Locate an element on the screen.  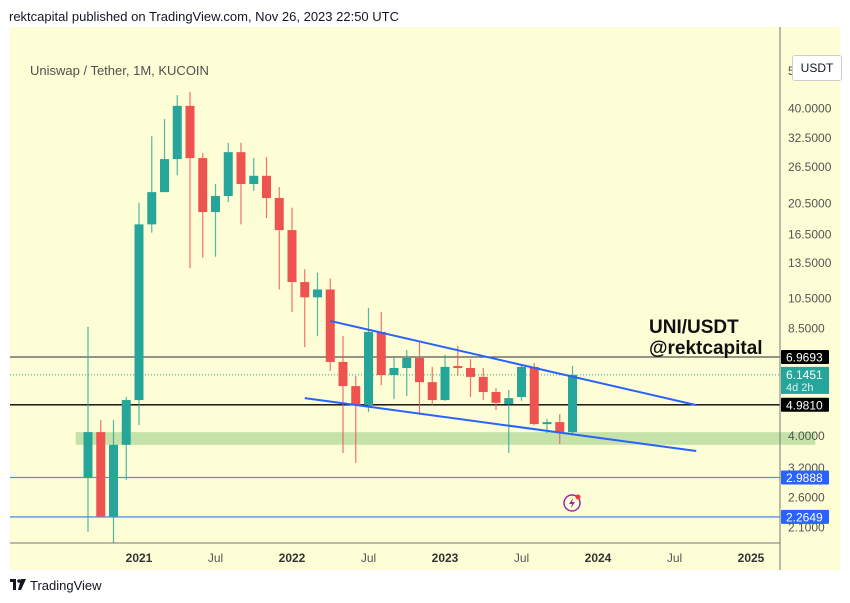
x-tick-label: 2022 is located at coordinates (292, 558).